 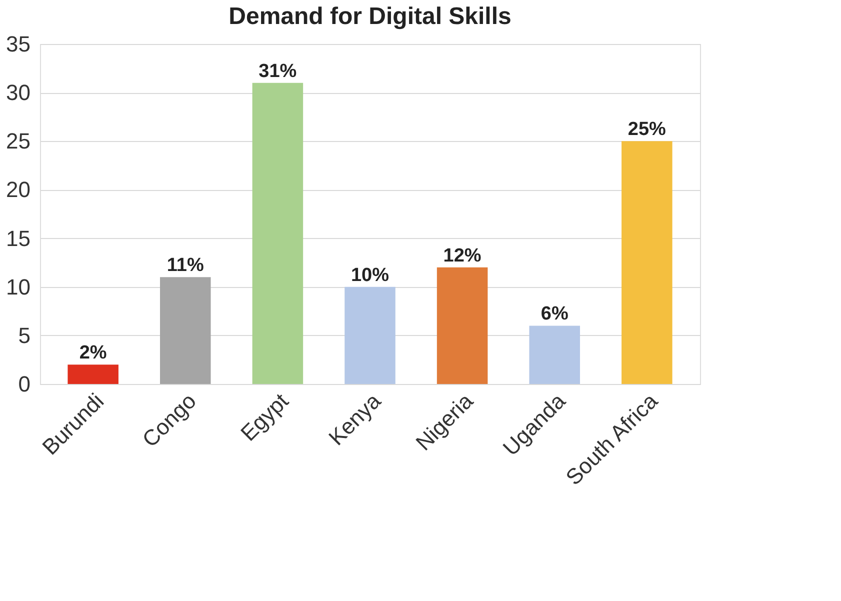 I want to click on y-tick-label: 0, so click(x=24, y=384).